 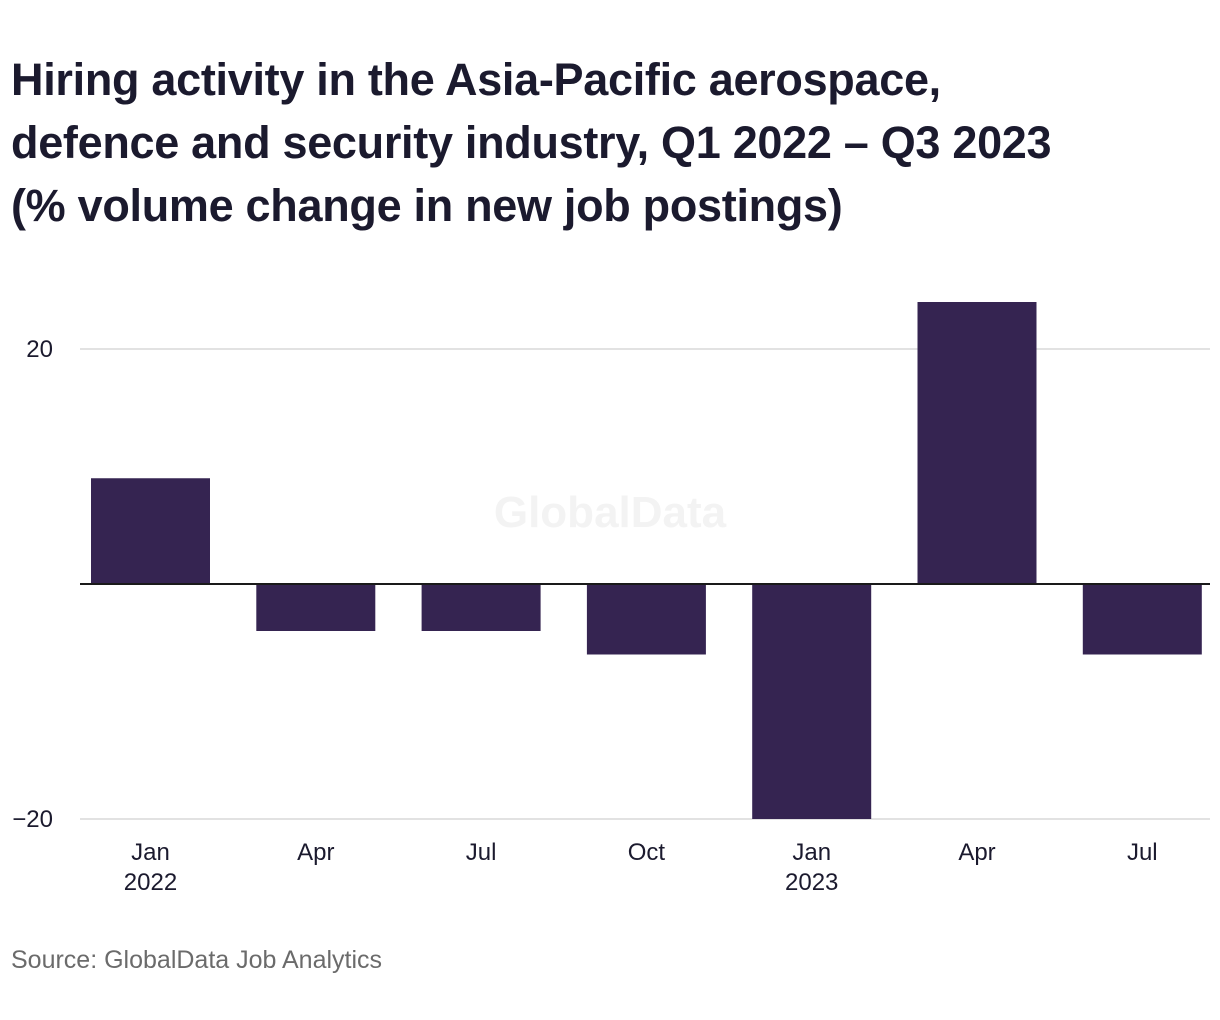 What do you see at coordinates (150, 531) in the screenshot?
I see `bar-q1-2022` at bounding box center [150, 531].